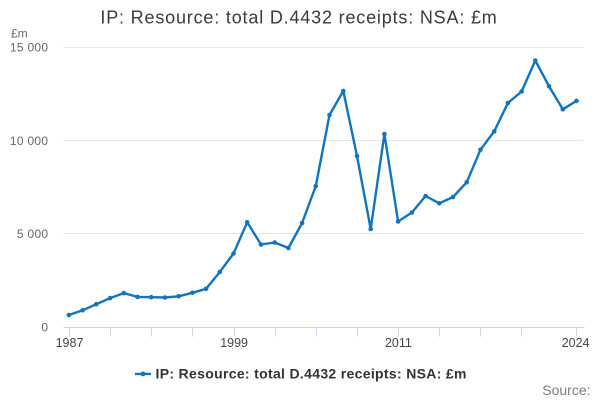 Image resolution: width=600 pixels, height=405 pixels. I want to click on svg-text: 2011, so click(398, 343).